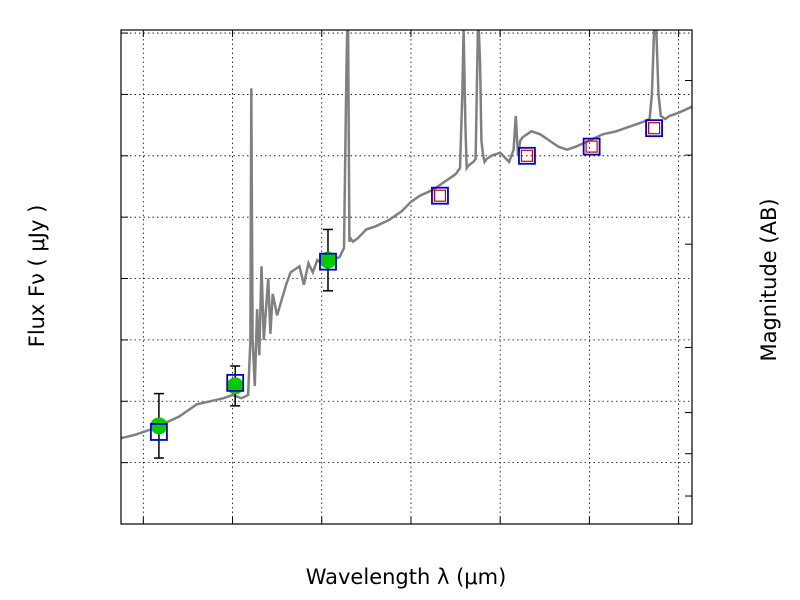 This screenshot has height=600, width=800. What do you see at coordinates (547, 162) in the screenshot?
I see `inner-photometry-points` at bounding box center [547, 162].